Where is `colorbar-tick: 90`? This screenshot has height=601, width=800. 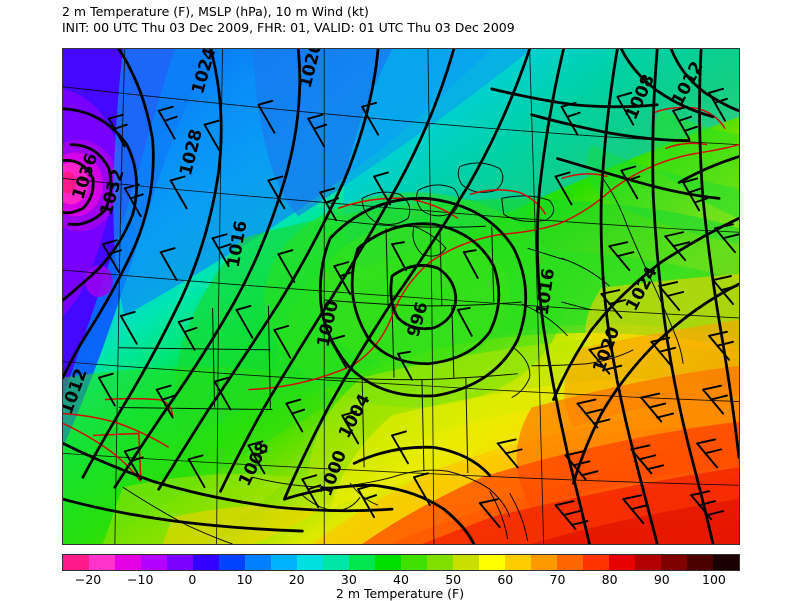
colorbar-tick: 90 is located at coordinates (661, 579).